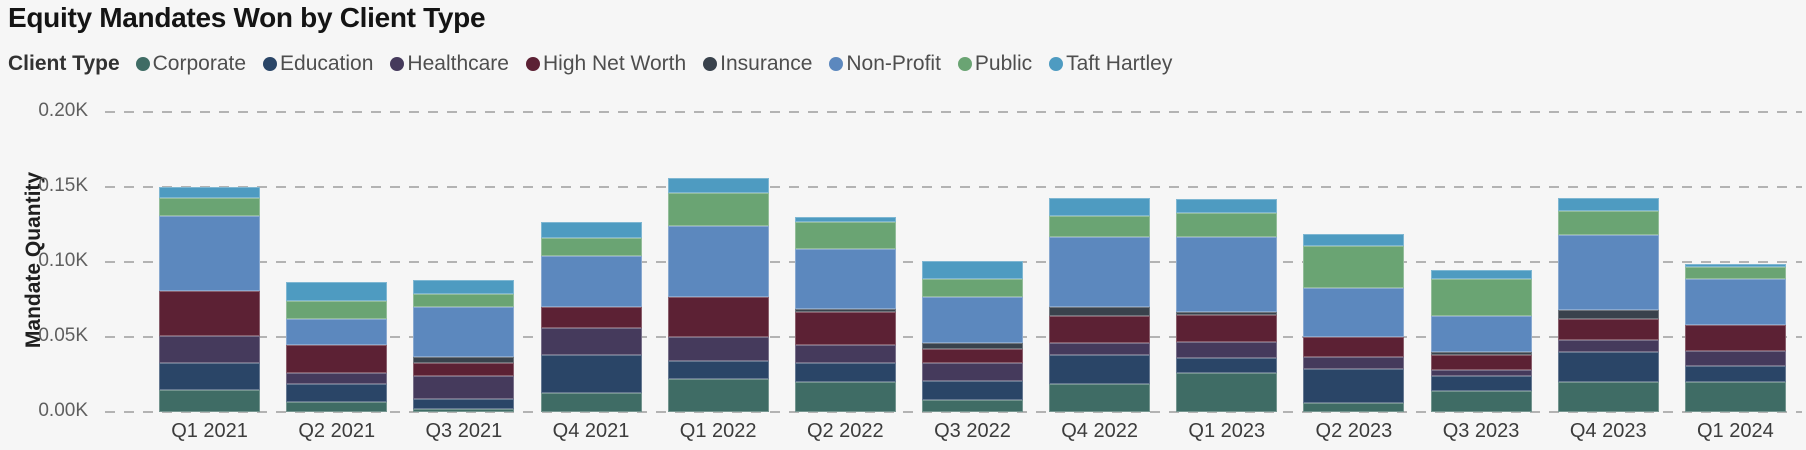  Describe the element at coordinates (1100, 226) in the screenshot. I see `segment-q4-2022-public` at that location.